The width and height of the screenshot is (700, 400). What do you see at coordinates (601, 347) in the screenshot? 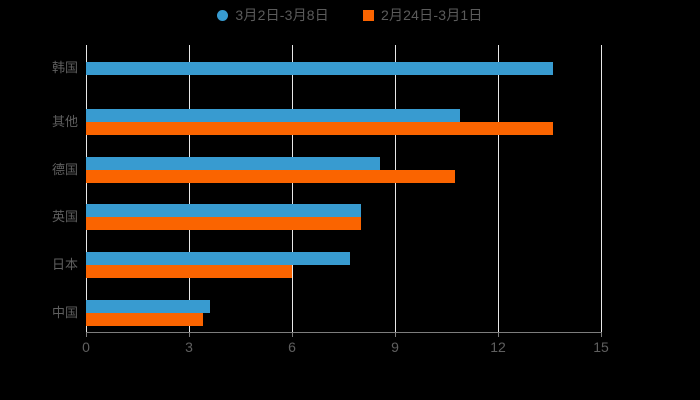
I see `x-tick-label: 15` at bounding box center [601, 347].